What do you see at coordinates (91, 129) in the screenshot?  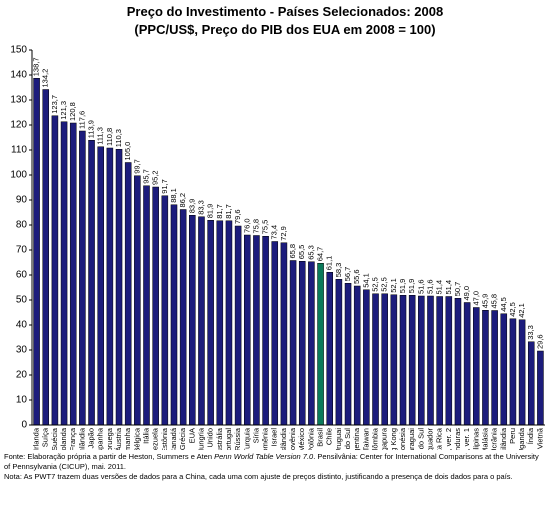 I see `value-label: 113,9` at bounding box center [91, 129].